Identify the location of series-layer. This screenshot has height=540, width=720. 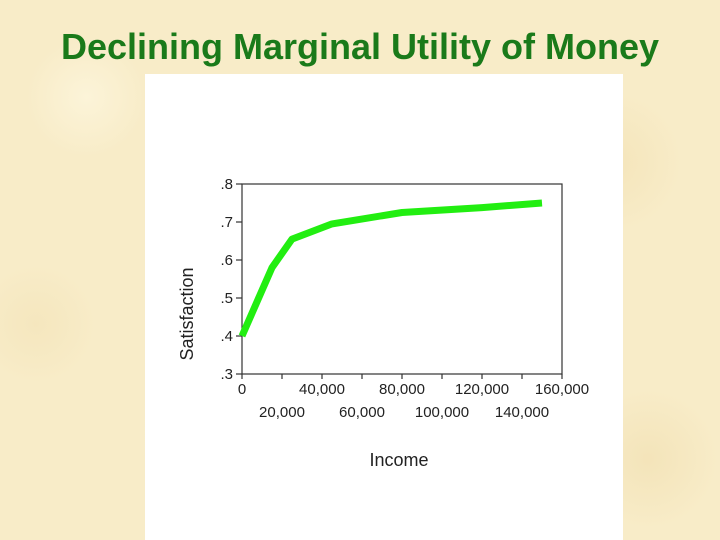
(390, 268).